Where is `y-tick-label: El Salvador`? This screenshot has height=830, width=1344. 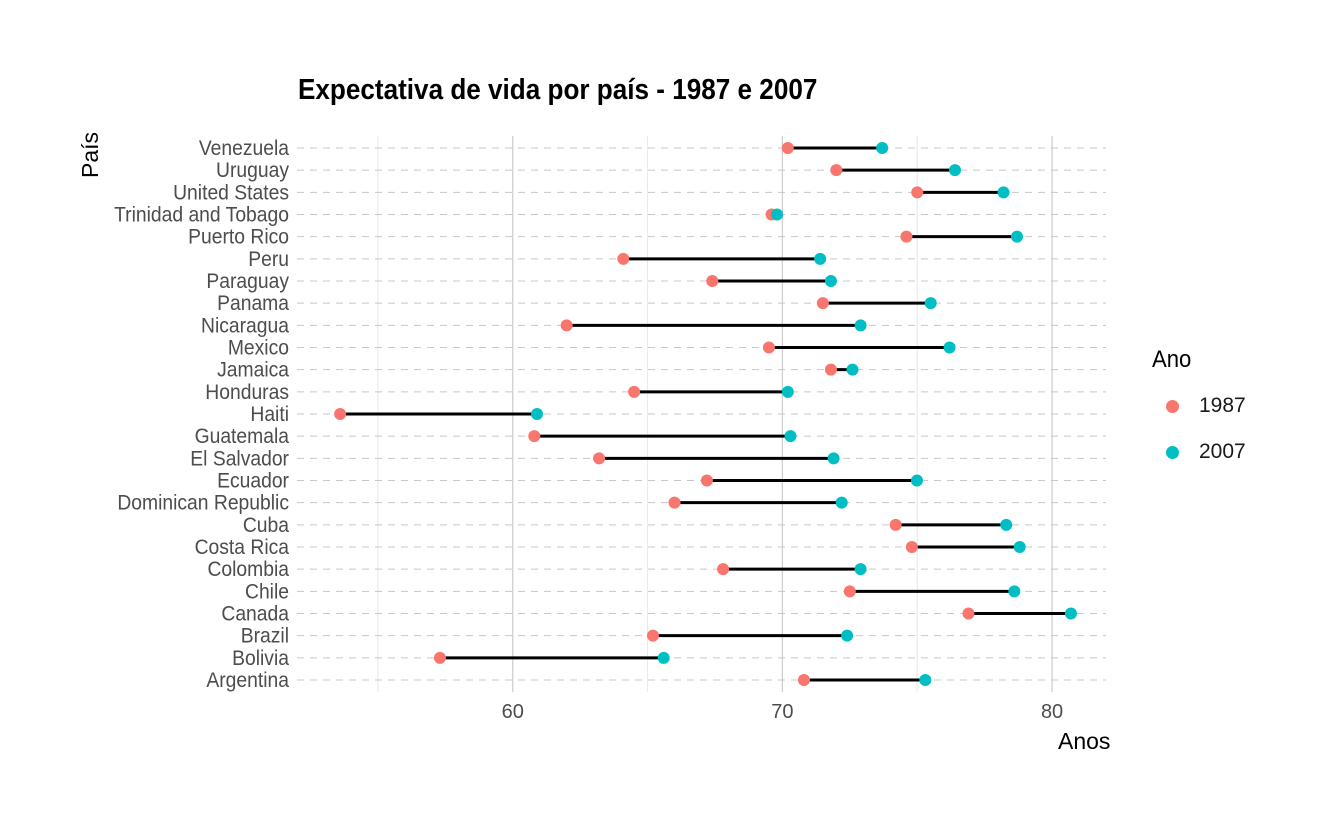 y-tick-label: El Salvador is located at coordinates (239, 459).